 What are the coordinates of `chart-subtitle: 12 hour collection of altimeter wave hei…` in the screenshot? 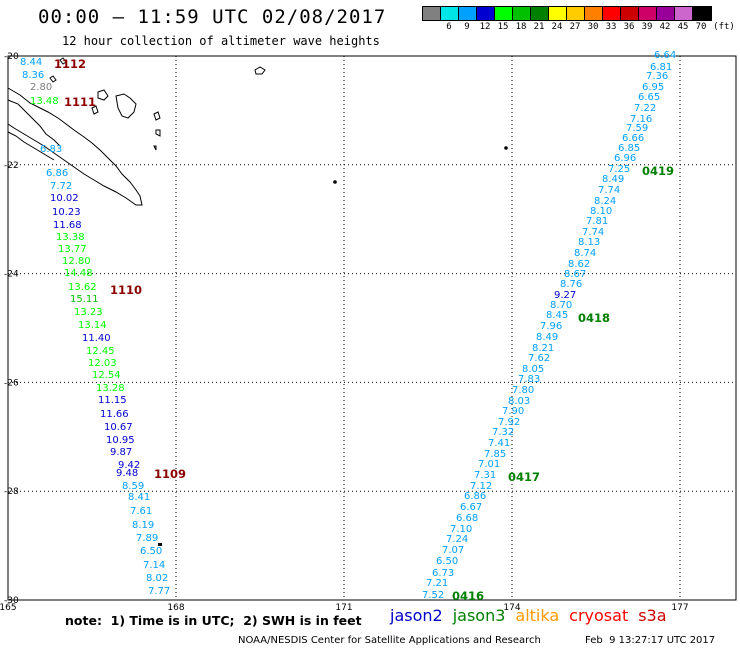 It's located at (221, 41).